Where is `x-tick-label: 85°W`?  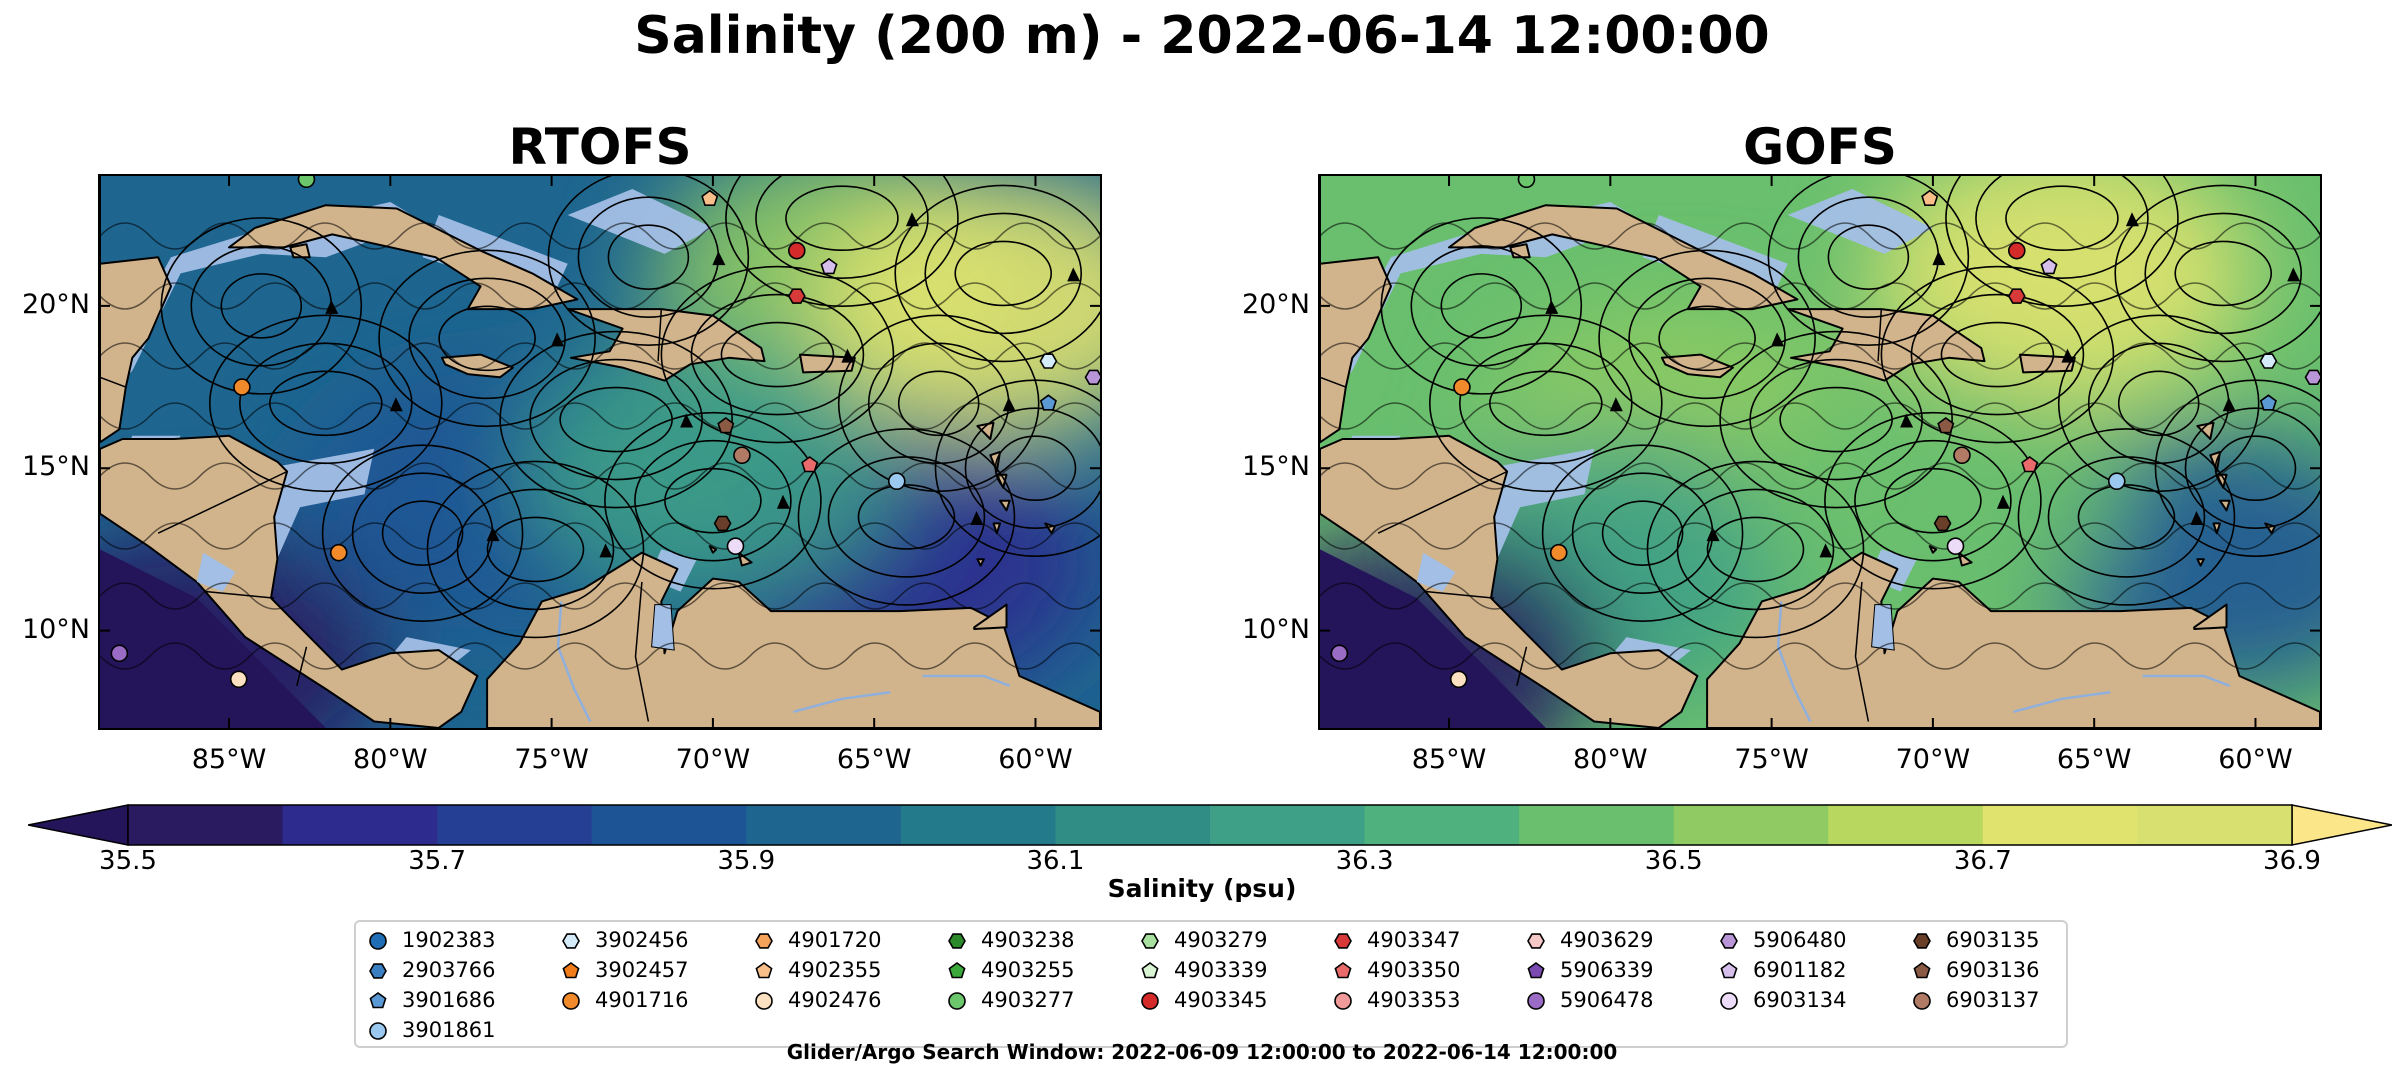
x-tick-label: 85°W is located at coordinates (229, 759).